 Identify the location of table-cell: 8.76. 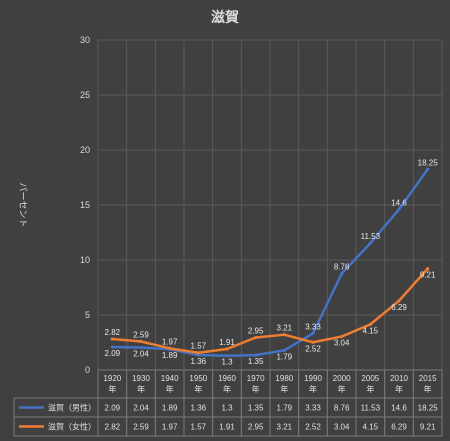
(342, 408).